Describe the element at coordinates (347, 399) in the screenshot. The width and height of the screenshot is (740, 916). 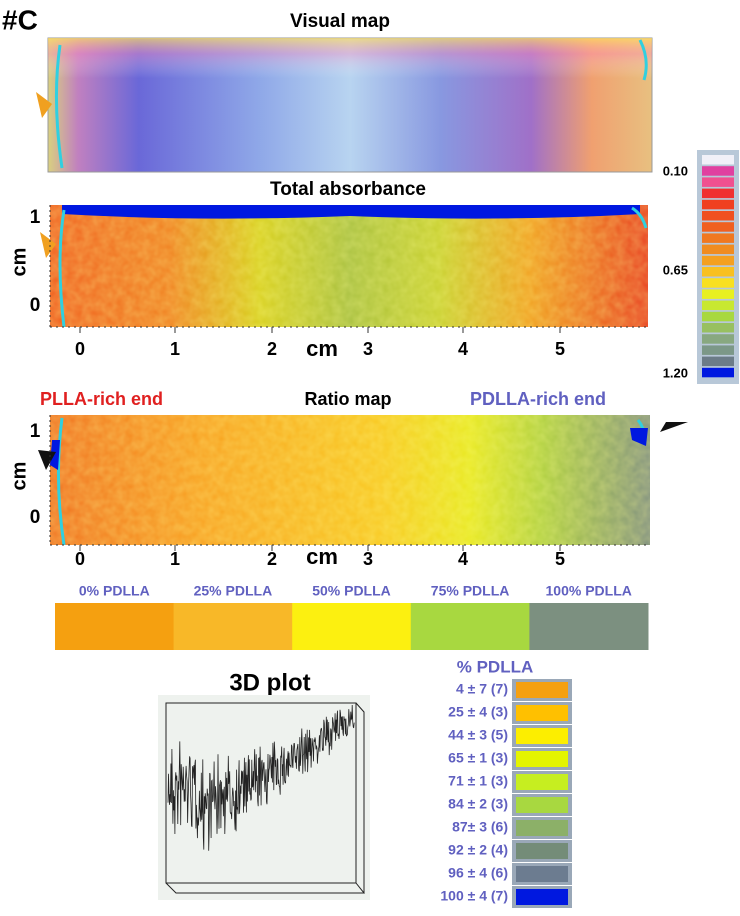
I see `ratio-map-title: Ratio map` at that location.